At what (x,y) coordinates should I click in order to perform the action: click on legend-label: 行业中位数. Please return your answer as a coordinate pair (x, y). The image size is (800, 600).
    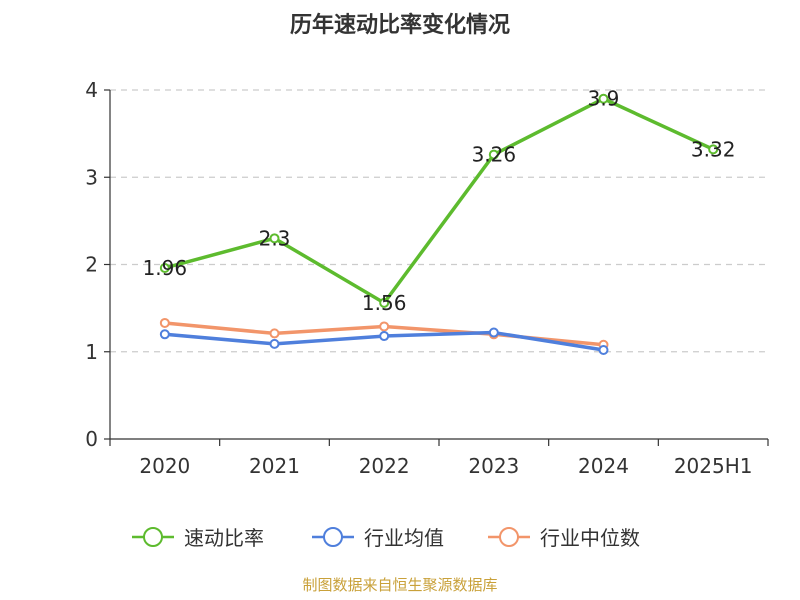
    Looking at the image, I should click on (590, 538).